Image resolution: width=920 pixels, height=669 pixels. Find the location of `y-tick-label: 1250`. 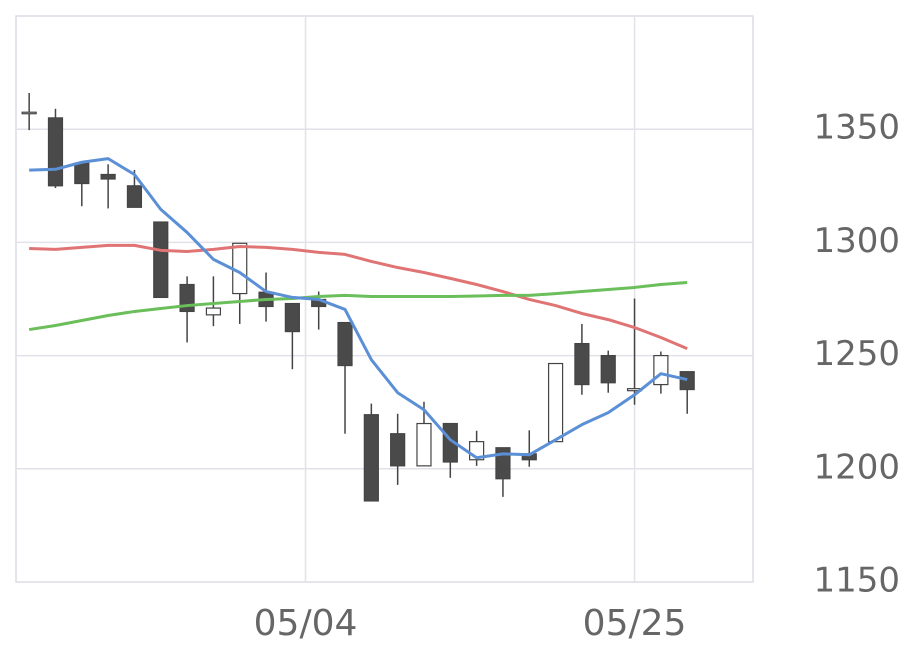

y-tick-label: 1250 is located at coordinates (856, 354).